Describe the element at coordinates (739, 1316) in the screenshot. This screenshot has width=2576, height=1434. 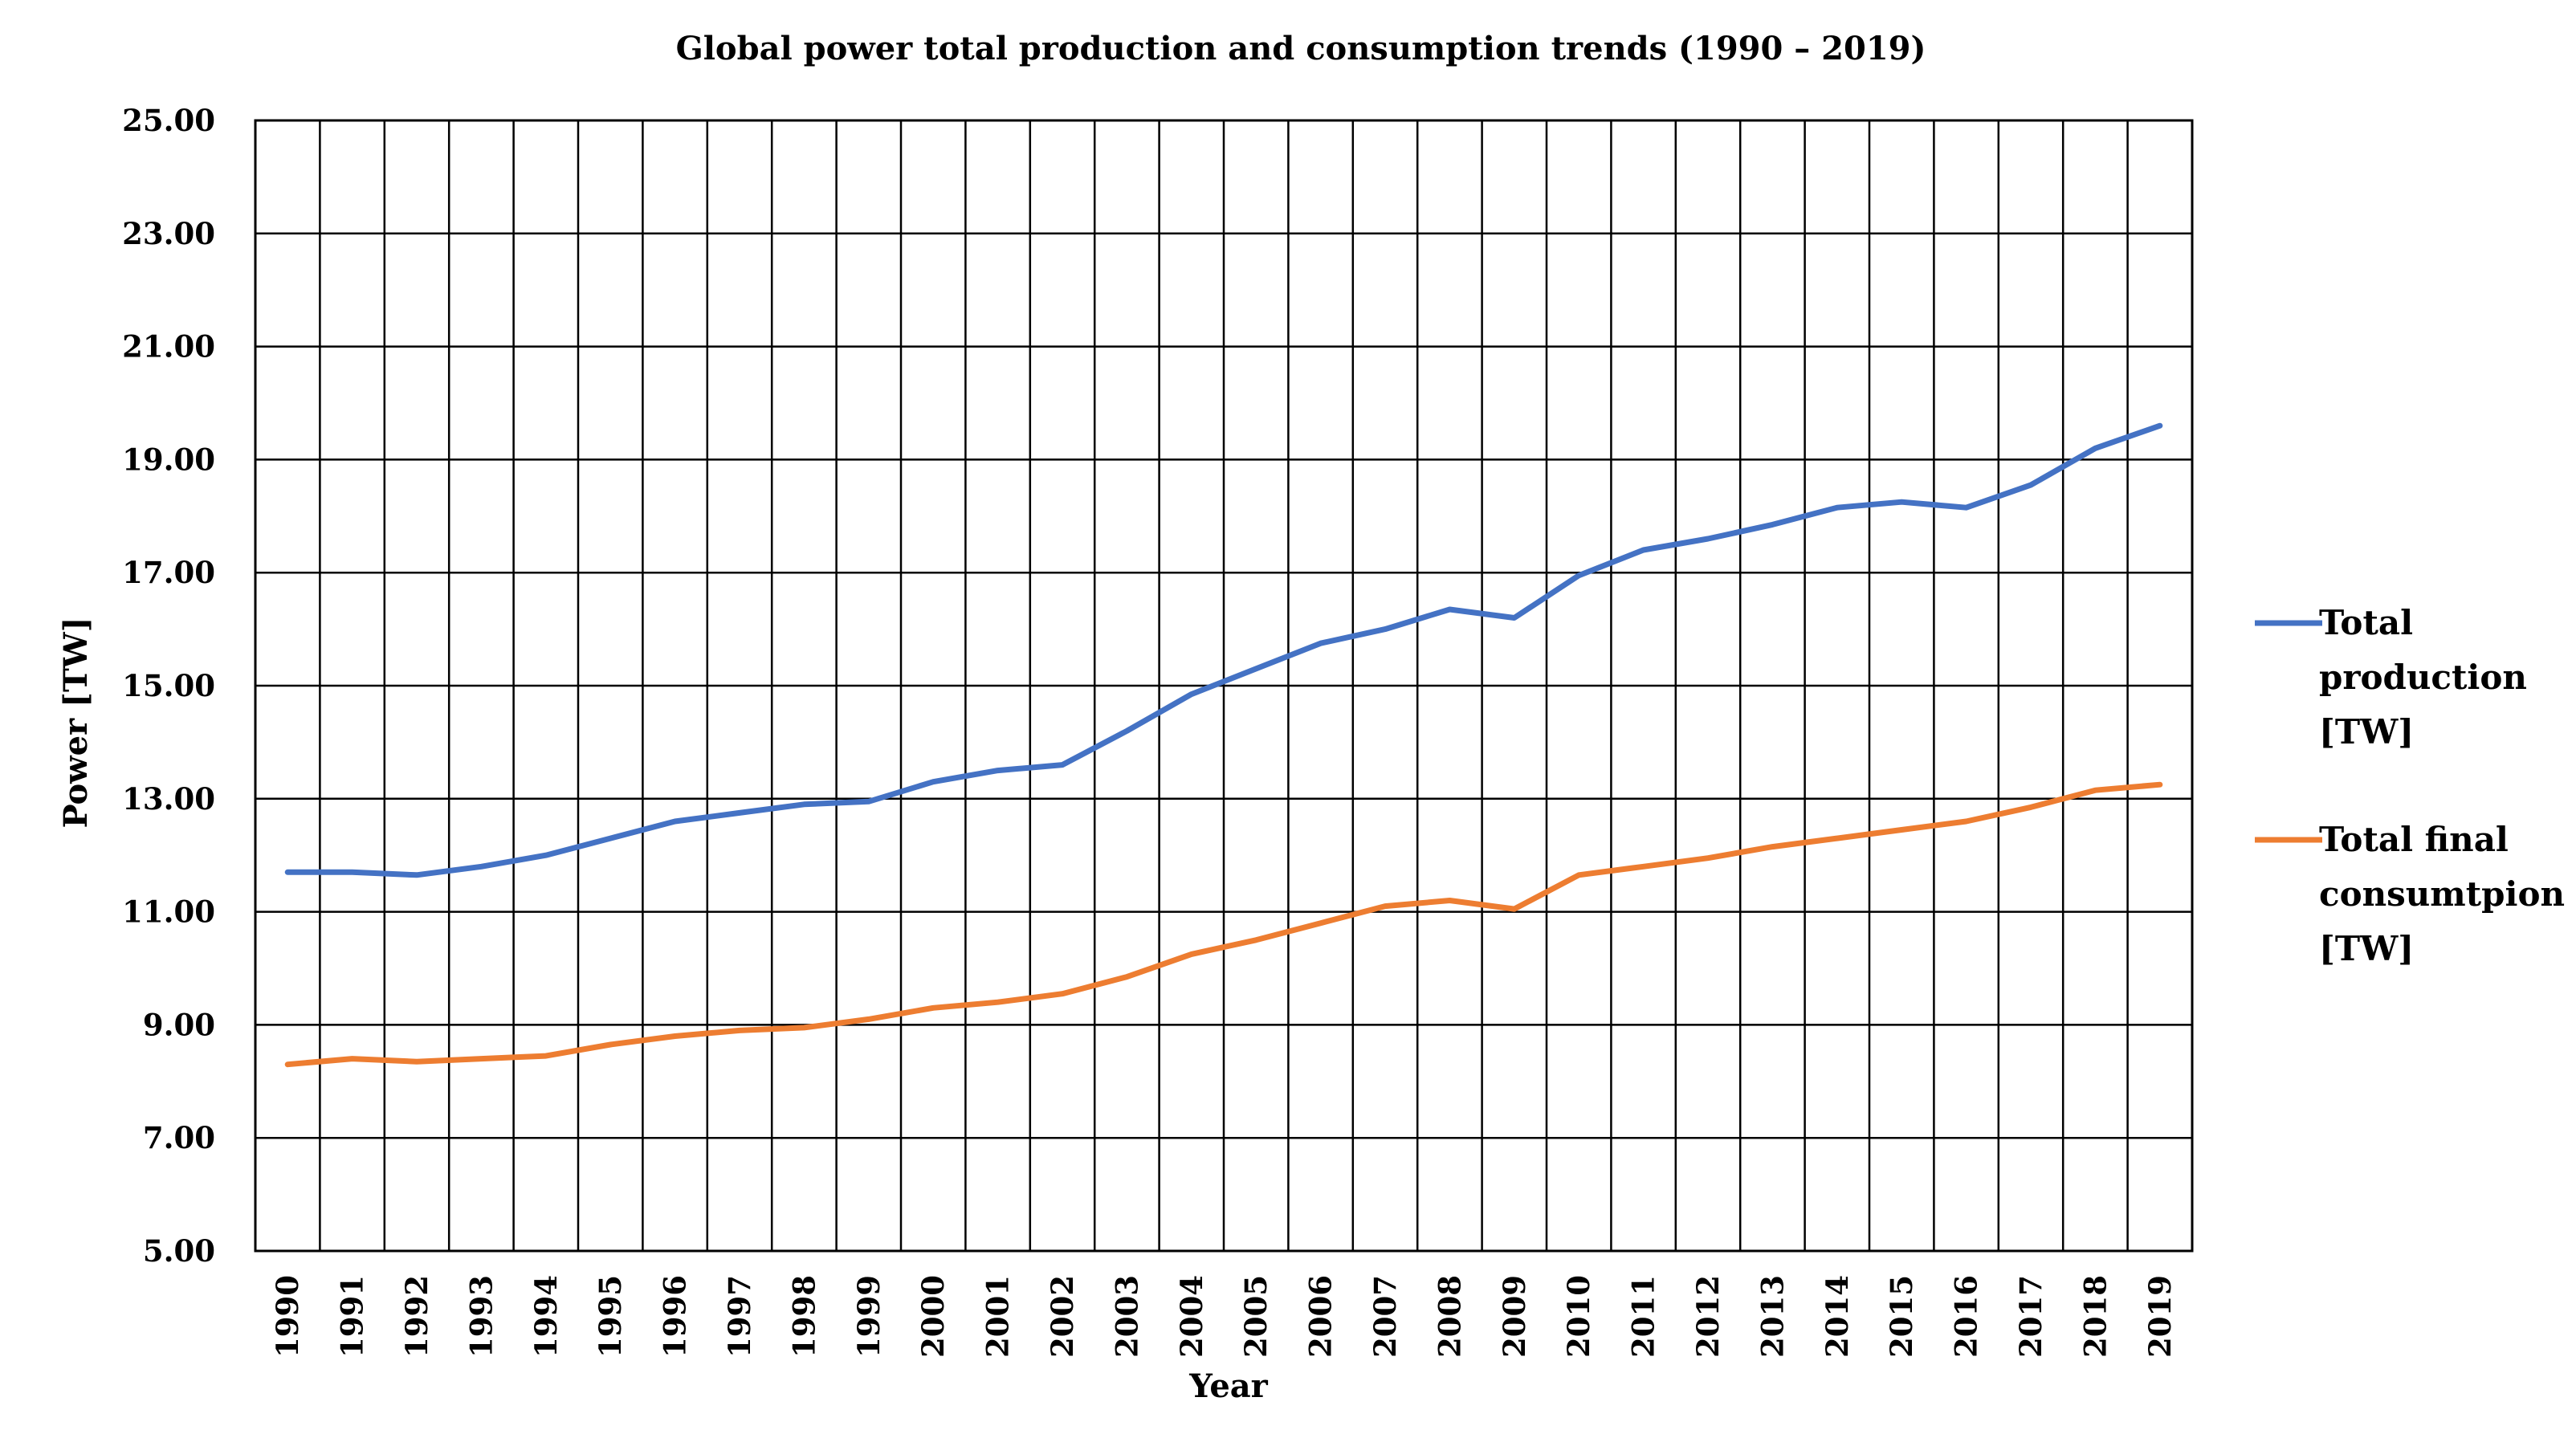
I see `x-tick-label: 1997` at that location.